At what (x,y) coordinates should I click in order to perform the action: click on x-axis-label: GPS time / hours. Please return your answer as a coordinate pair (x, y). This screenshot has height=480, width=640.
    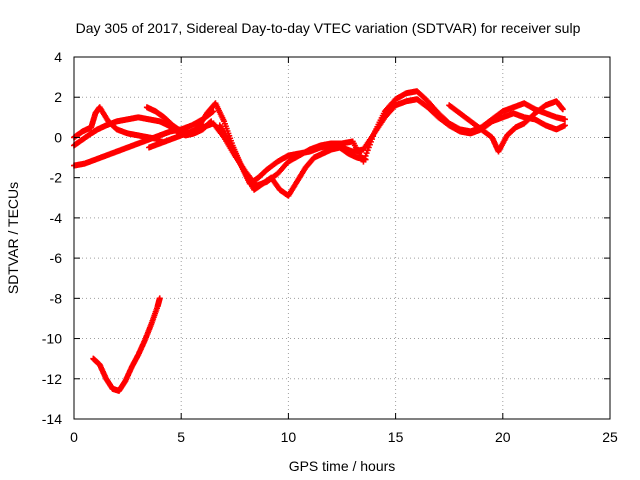
    Looking at the image, I should click on (342, 466).